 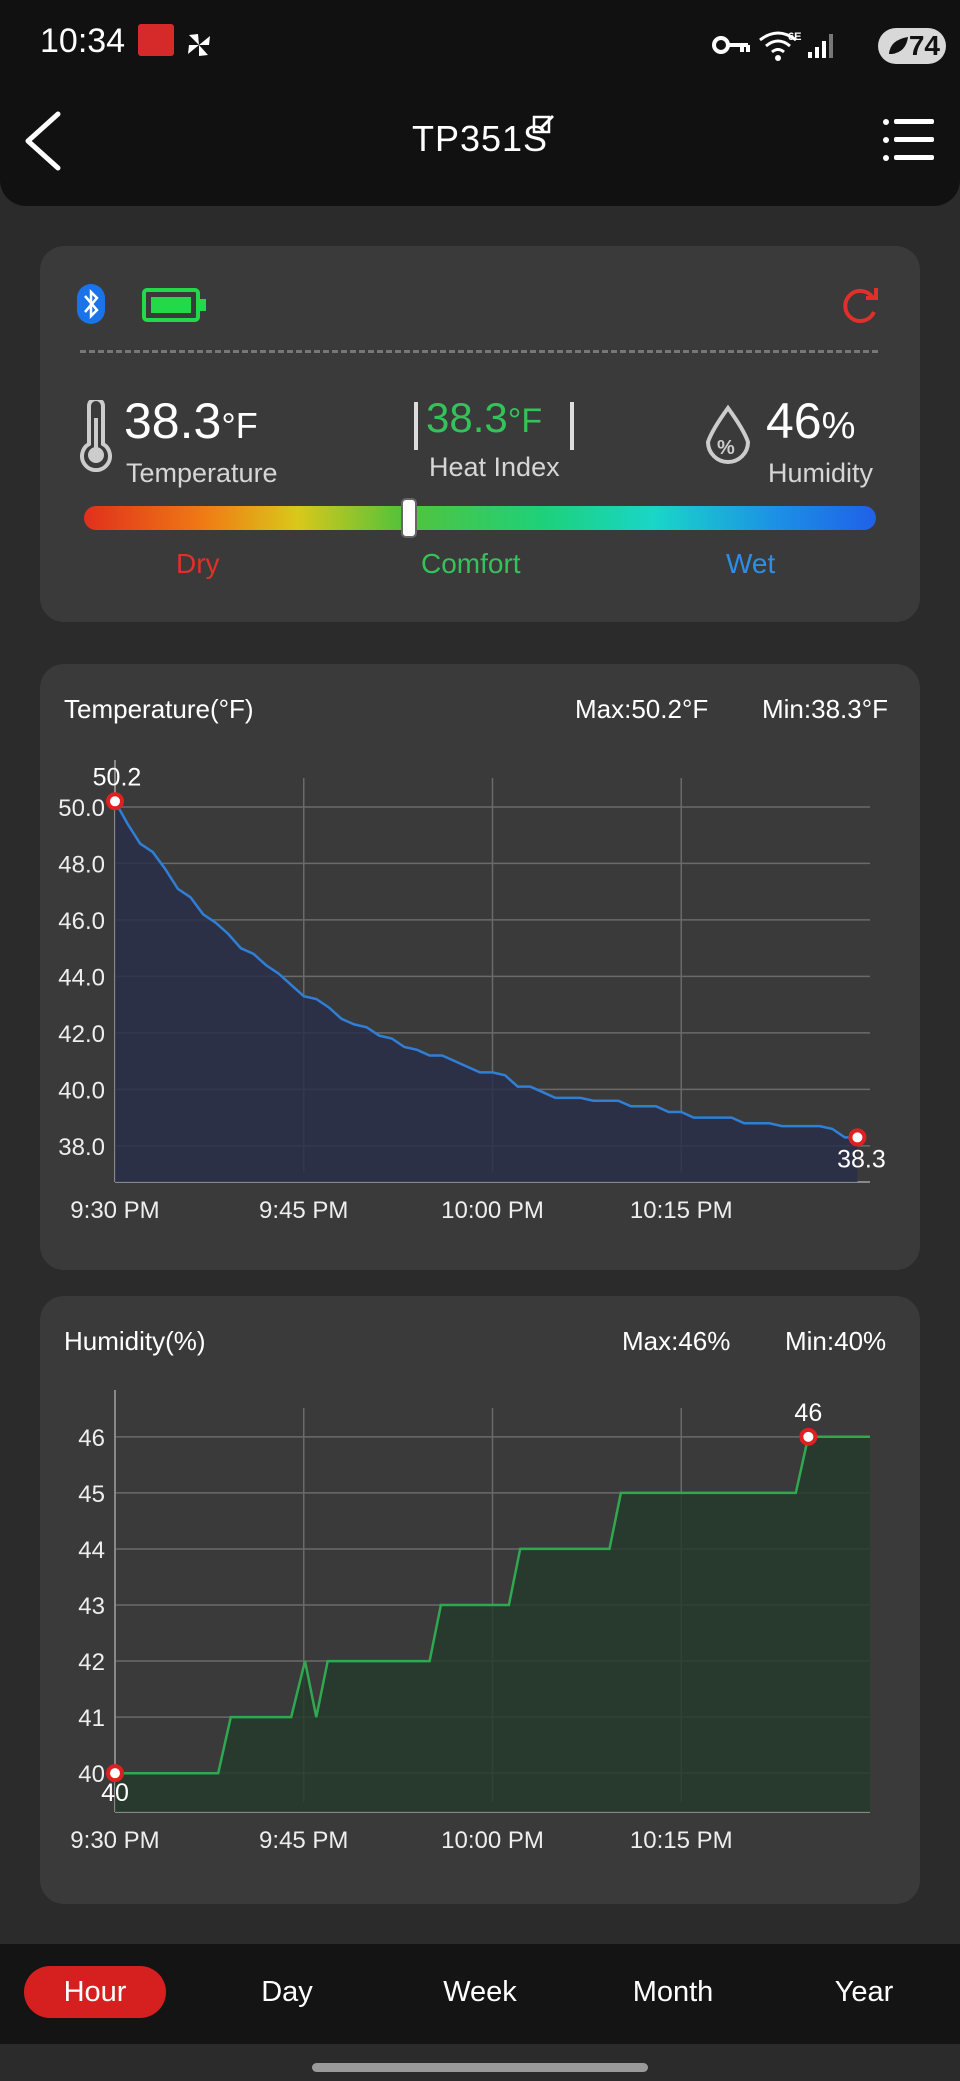 I want to click on device-name: TP351S, so click(x=480, y=138).